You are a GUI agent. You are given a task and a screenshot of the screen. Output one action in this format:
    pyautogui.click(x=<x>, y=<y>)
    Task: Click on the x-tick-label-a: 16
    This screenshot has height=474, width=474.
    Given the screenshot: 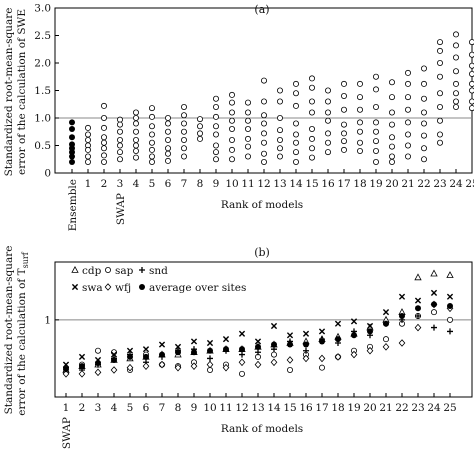 What is the action you would take?
    pyautogui.click(x=328, y=184)
    